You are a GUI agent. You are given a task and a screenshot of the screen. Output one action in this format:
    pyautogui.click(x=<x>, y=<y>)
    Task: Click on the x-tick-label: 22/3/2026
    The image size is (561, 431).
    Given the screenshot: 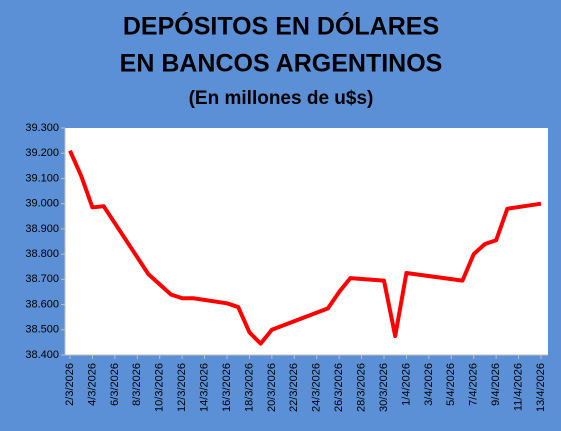 What is the action you would take?
    pyautogui.click(x=294, y=387)
    